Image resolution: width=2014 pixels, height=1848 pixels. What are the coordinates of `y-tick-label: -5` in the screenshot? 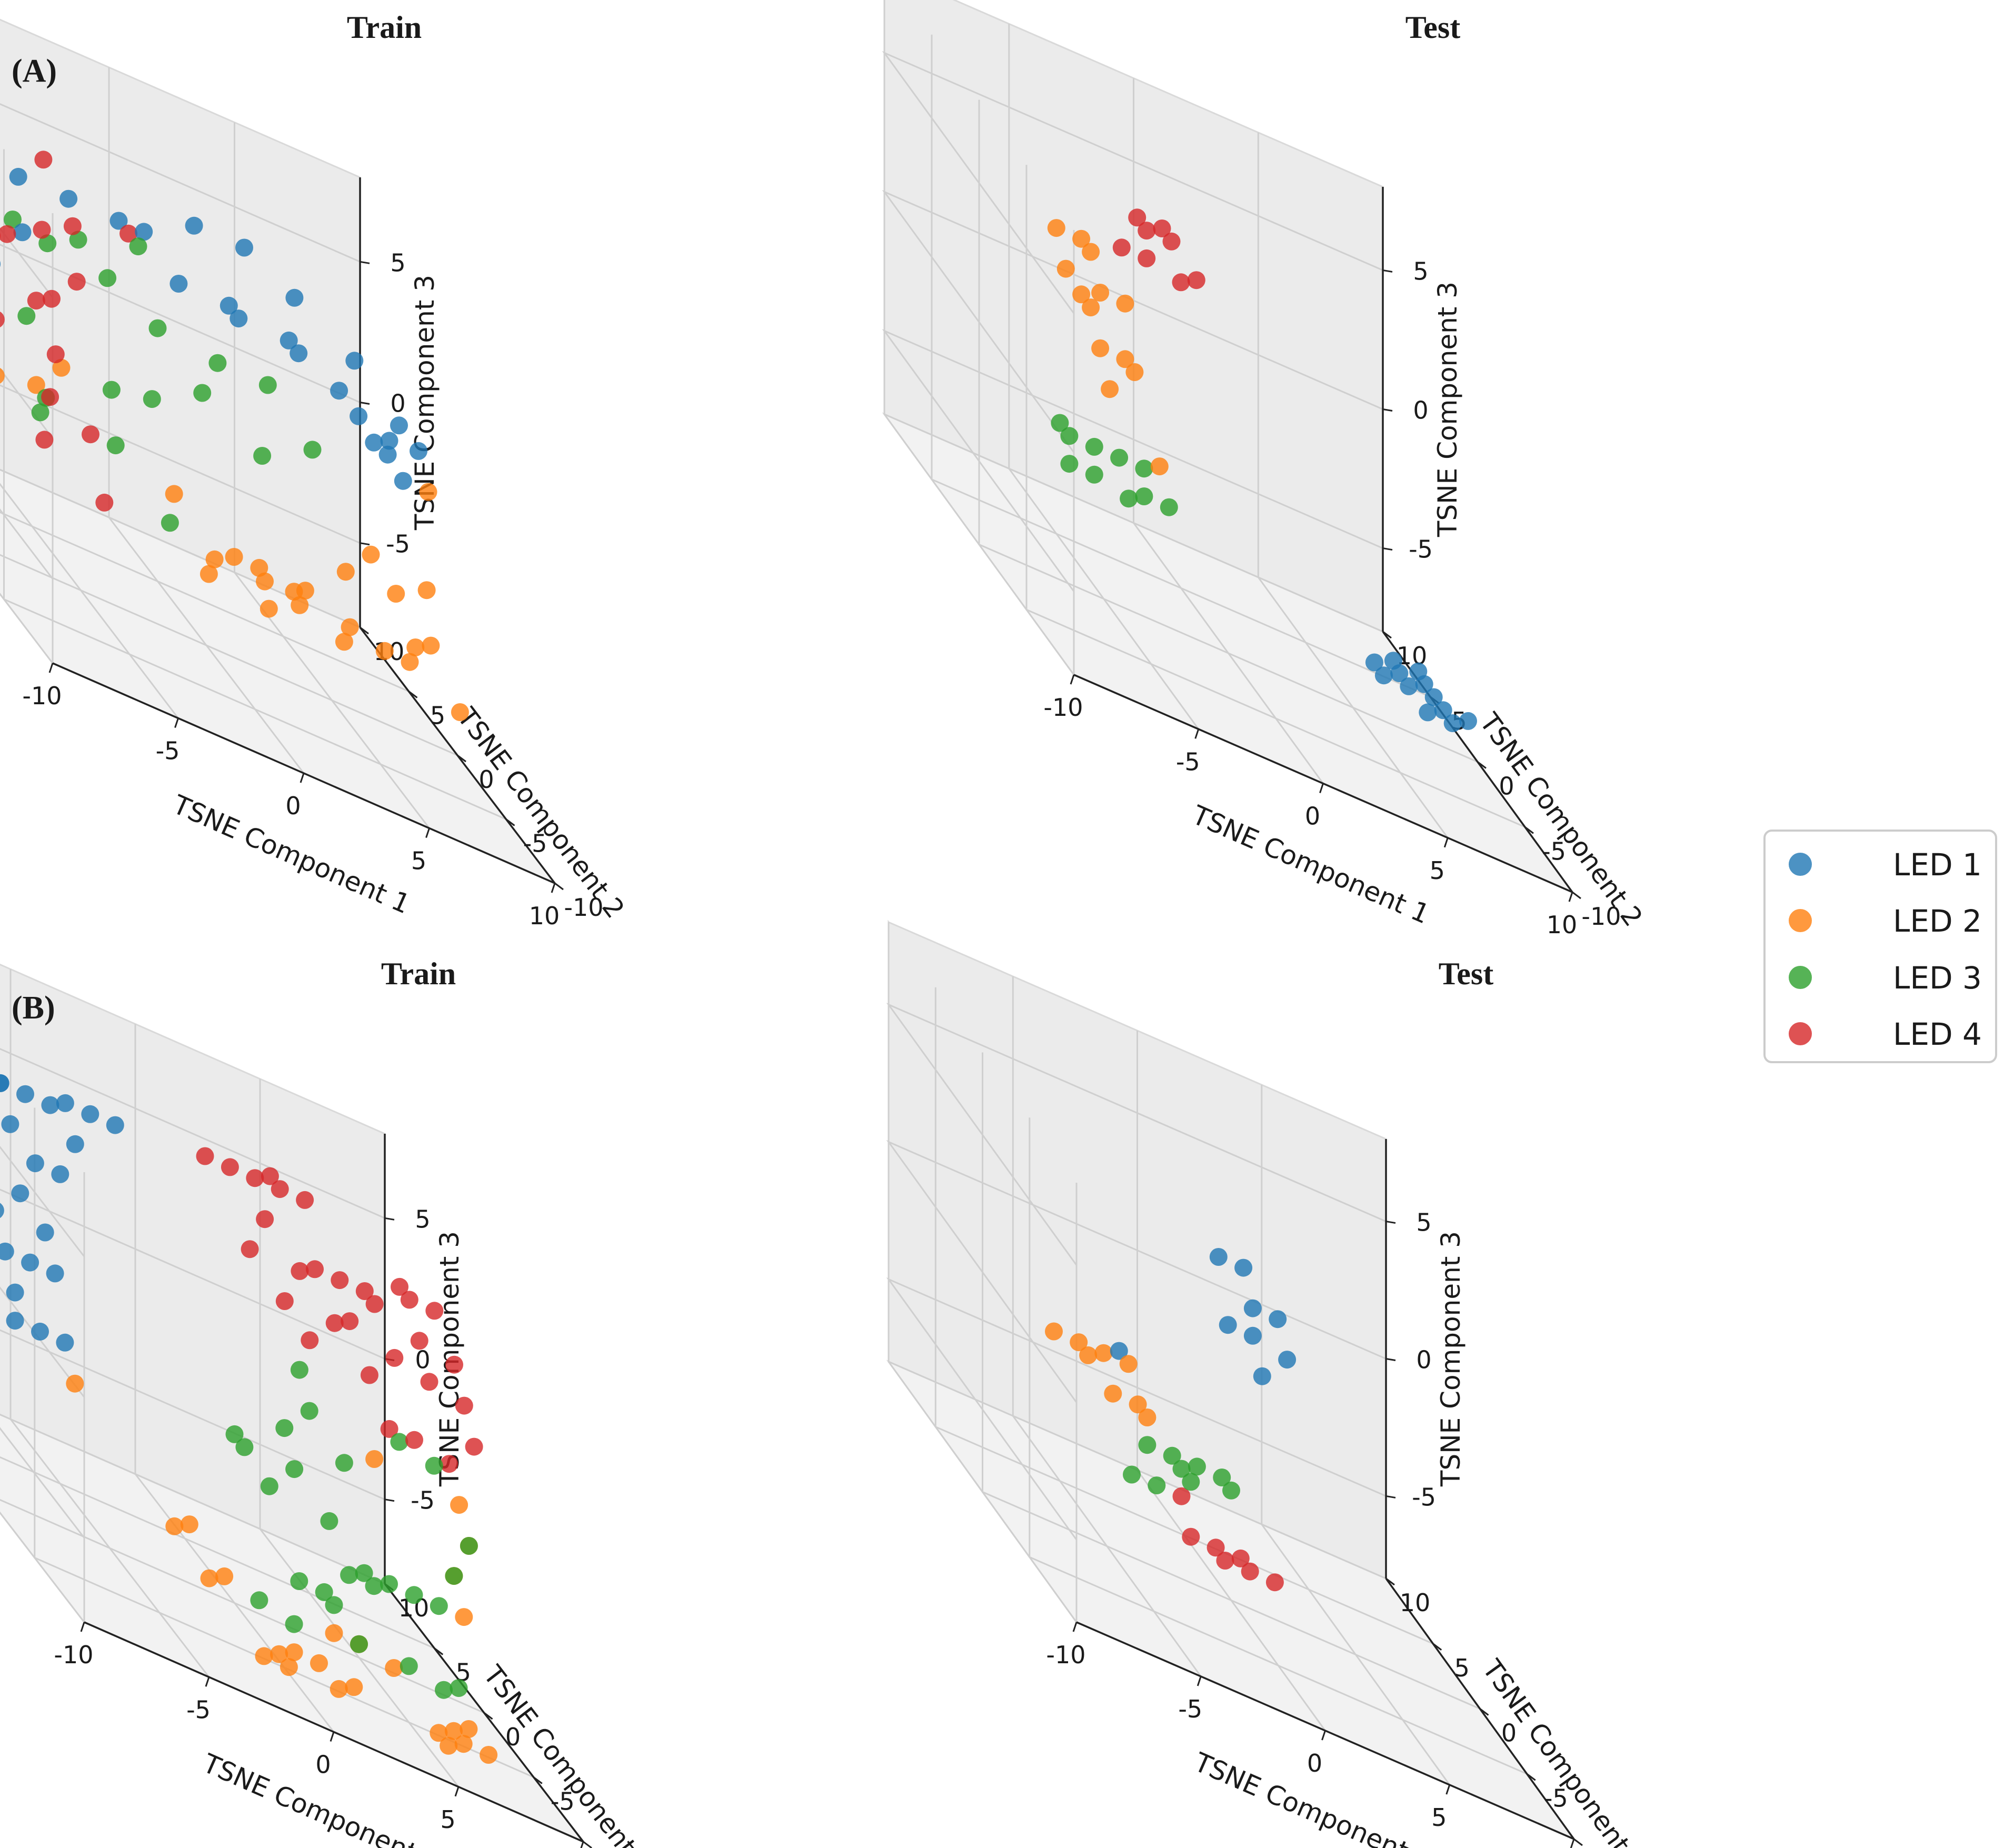 It's located at (1554, 851).